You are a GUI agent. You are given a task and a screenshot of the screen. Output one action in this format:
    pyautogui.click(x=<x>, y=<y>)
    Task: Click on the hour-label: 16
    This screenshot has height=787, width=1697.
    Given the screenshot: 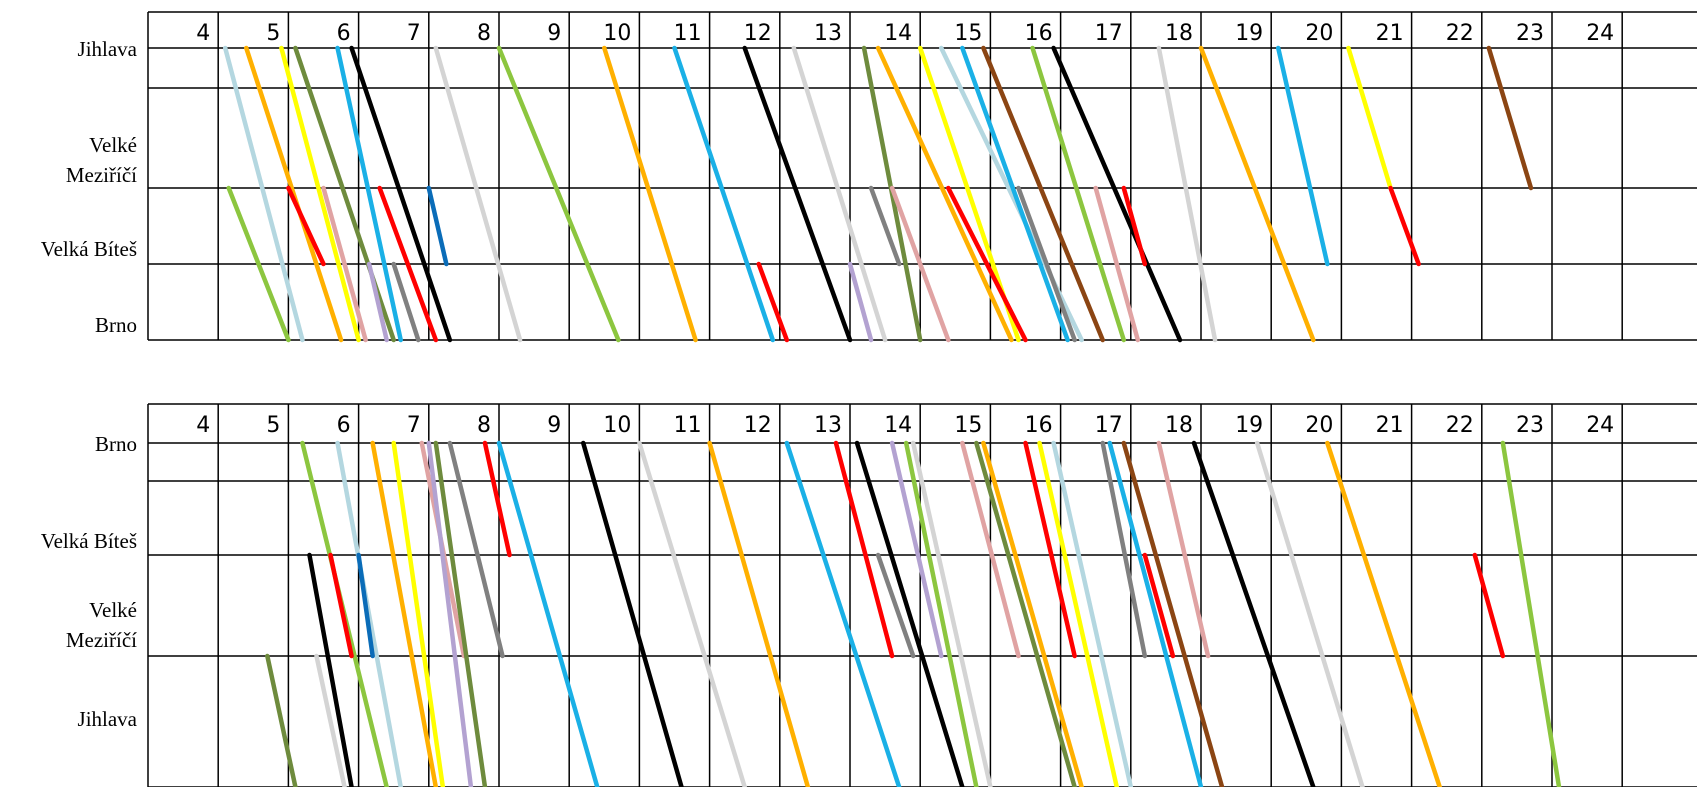 What is the action you would take?
    pyautogui.click(x=1039, y=33)
    